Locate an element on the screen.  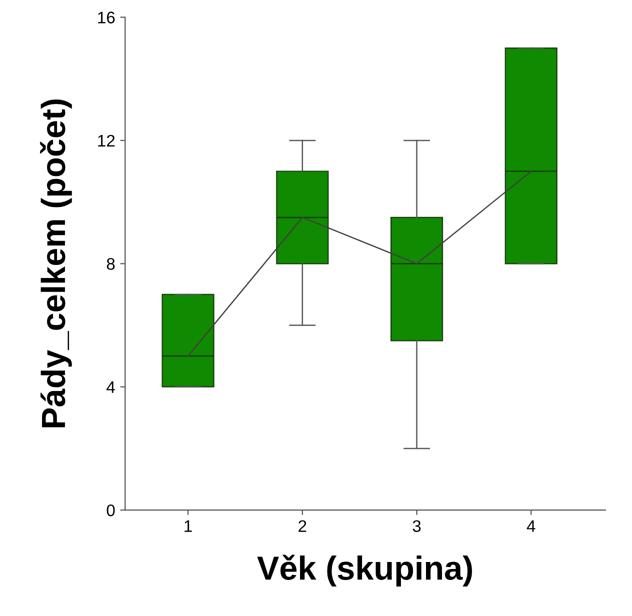
y-tick-label: 16 is located at coordinates (106, 18).